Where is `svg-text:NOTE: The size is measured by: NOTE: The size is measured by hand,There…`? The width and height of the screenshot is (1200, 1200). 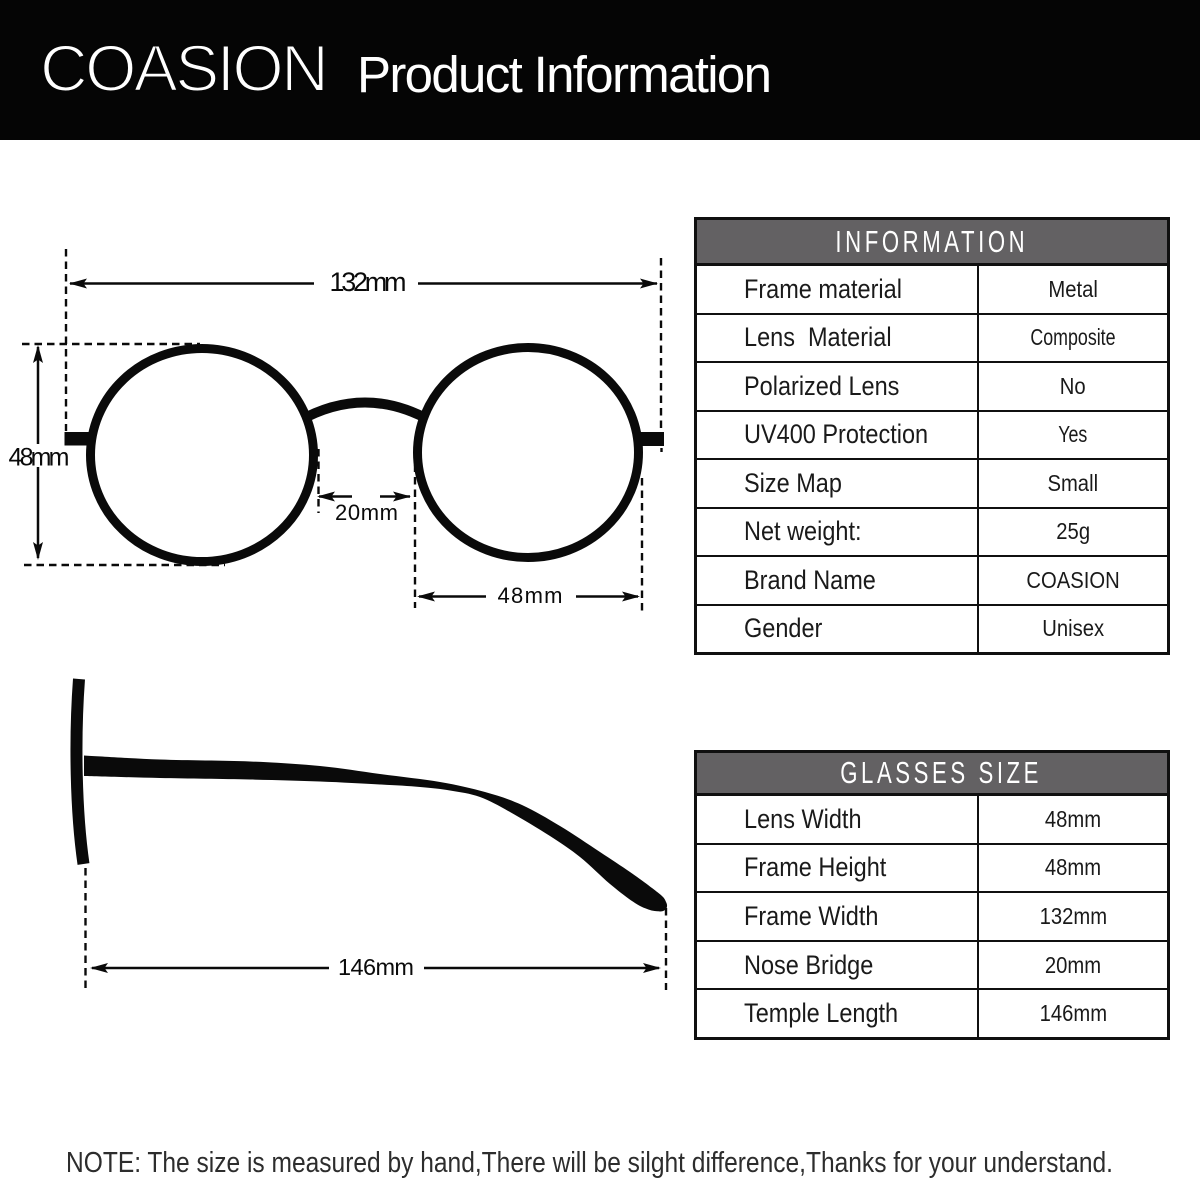 svg-text:NOTE: The size is measured by: NOTE: The size is measured by hand,There… is located at coordinates (589, 1163).